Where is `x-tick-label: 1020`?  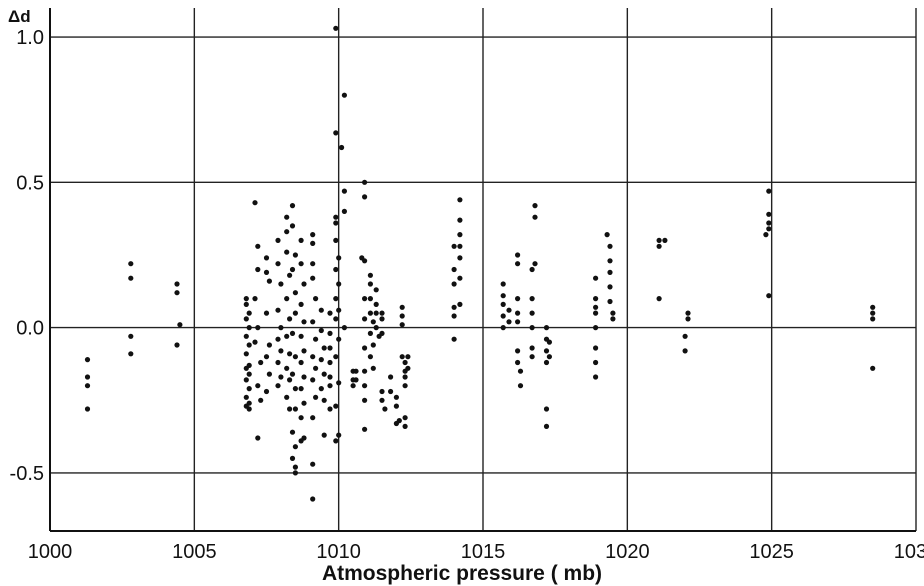 x-tick-label: 1020 is located at coordinates (627, 552).